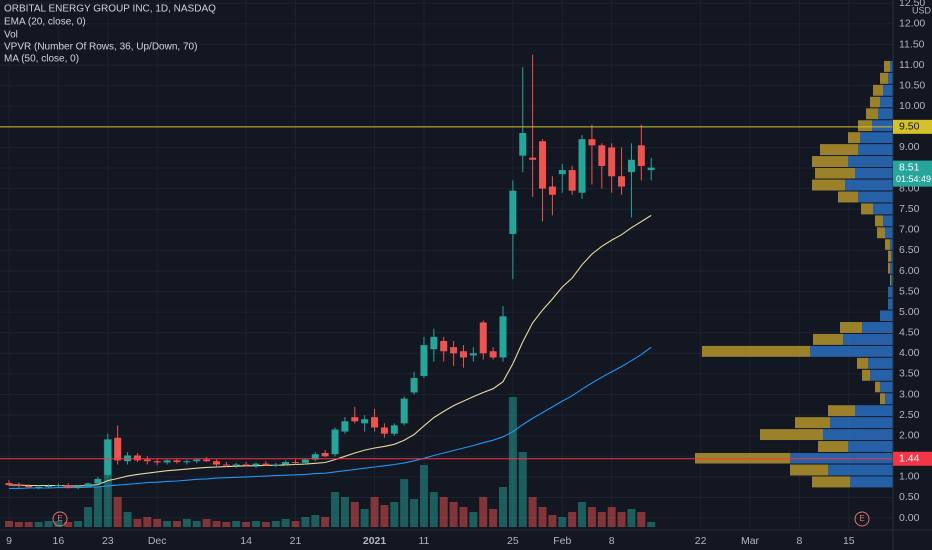  I want to click on x-tick-label: 22, so click(701, 541).